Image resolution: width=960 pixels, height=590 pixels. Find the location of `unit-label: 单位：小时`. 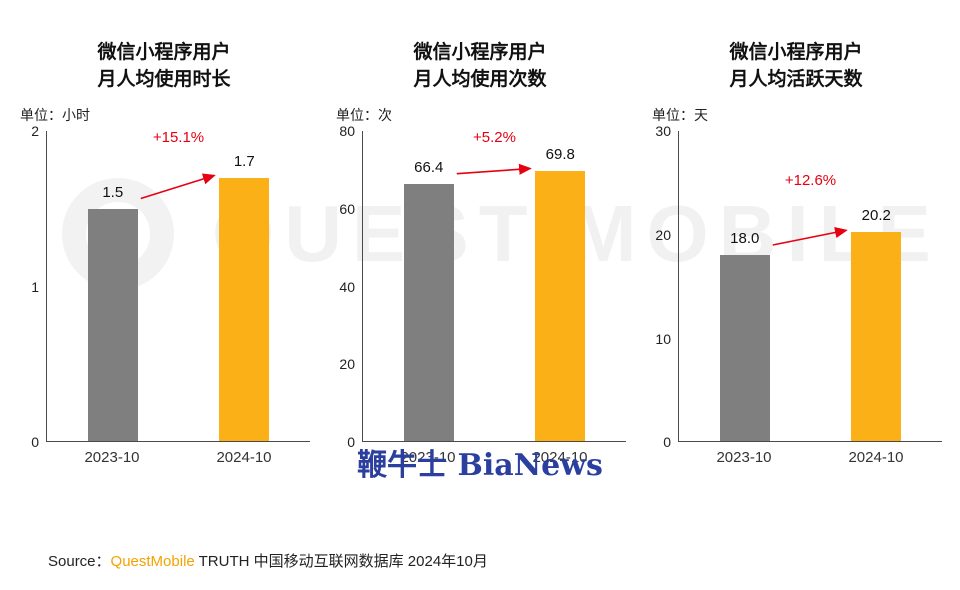

unit-label: 单位：小时 is located at coordinates (55, 115).